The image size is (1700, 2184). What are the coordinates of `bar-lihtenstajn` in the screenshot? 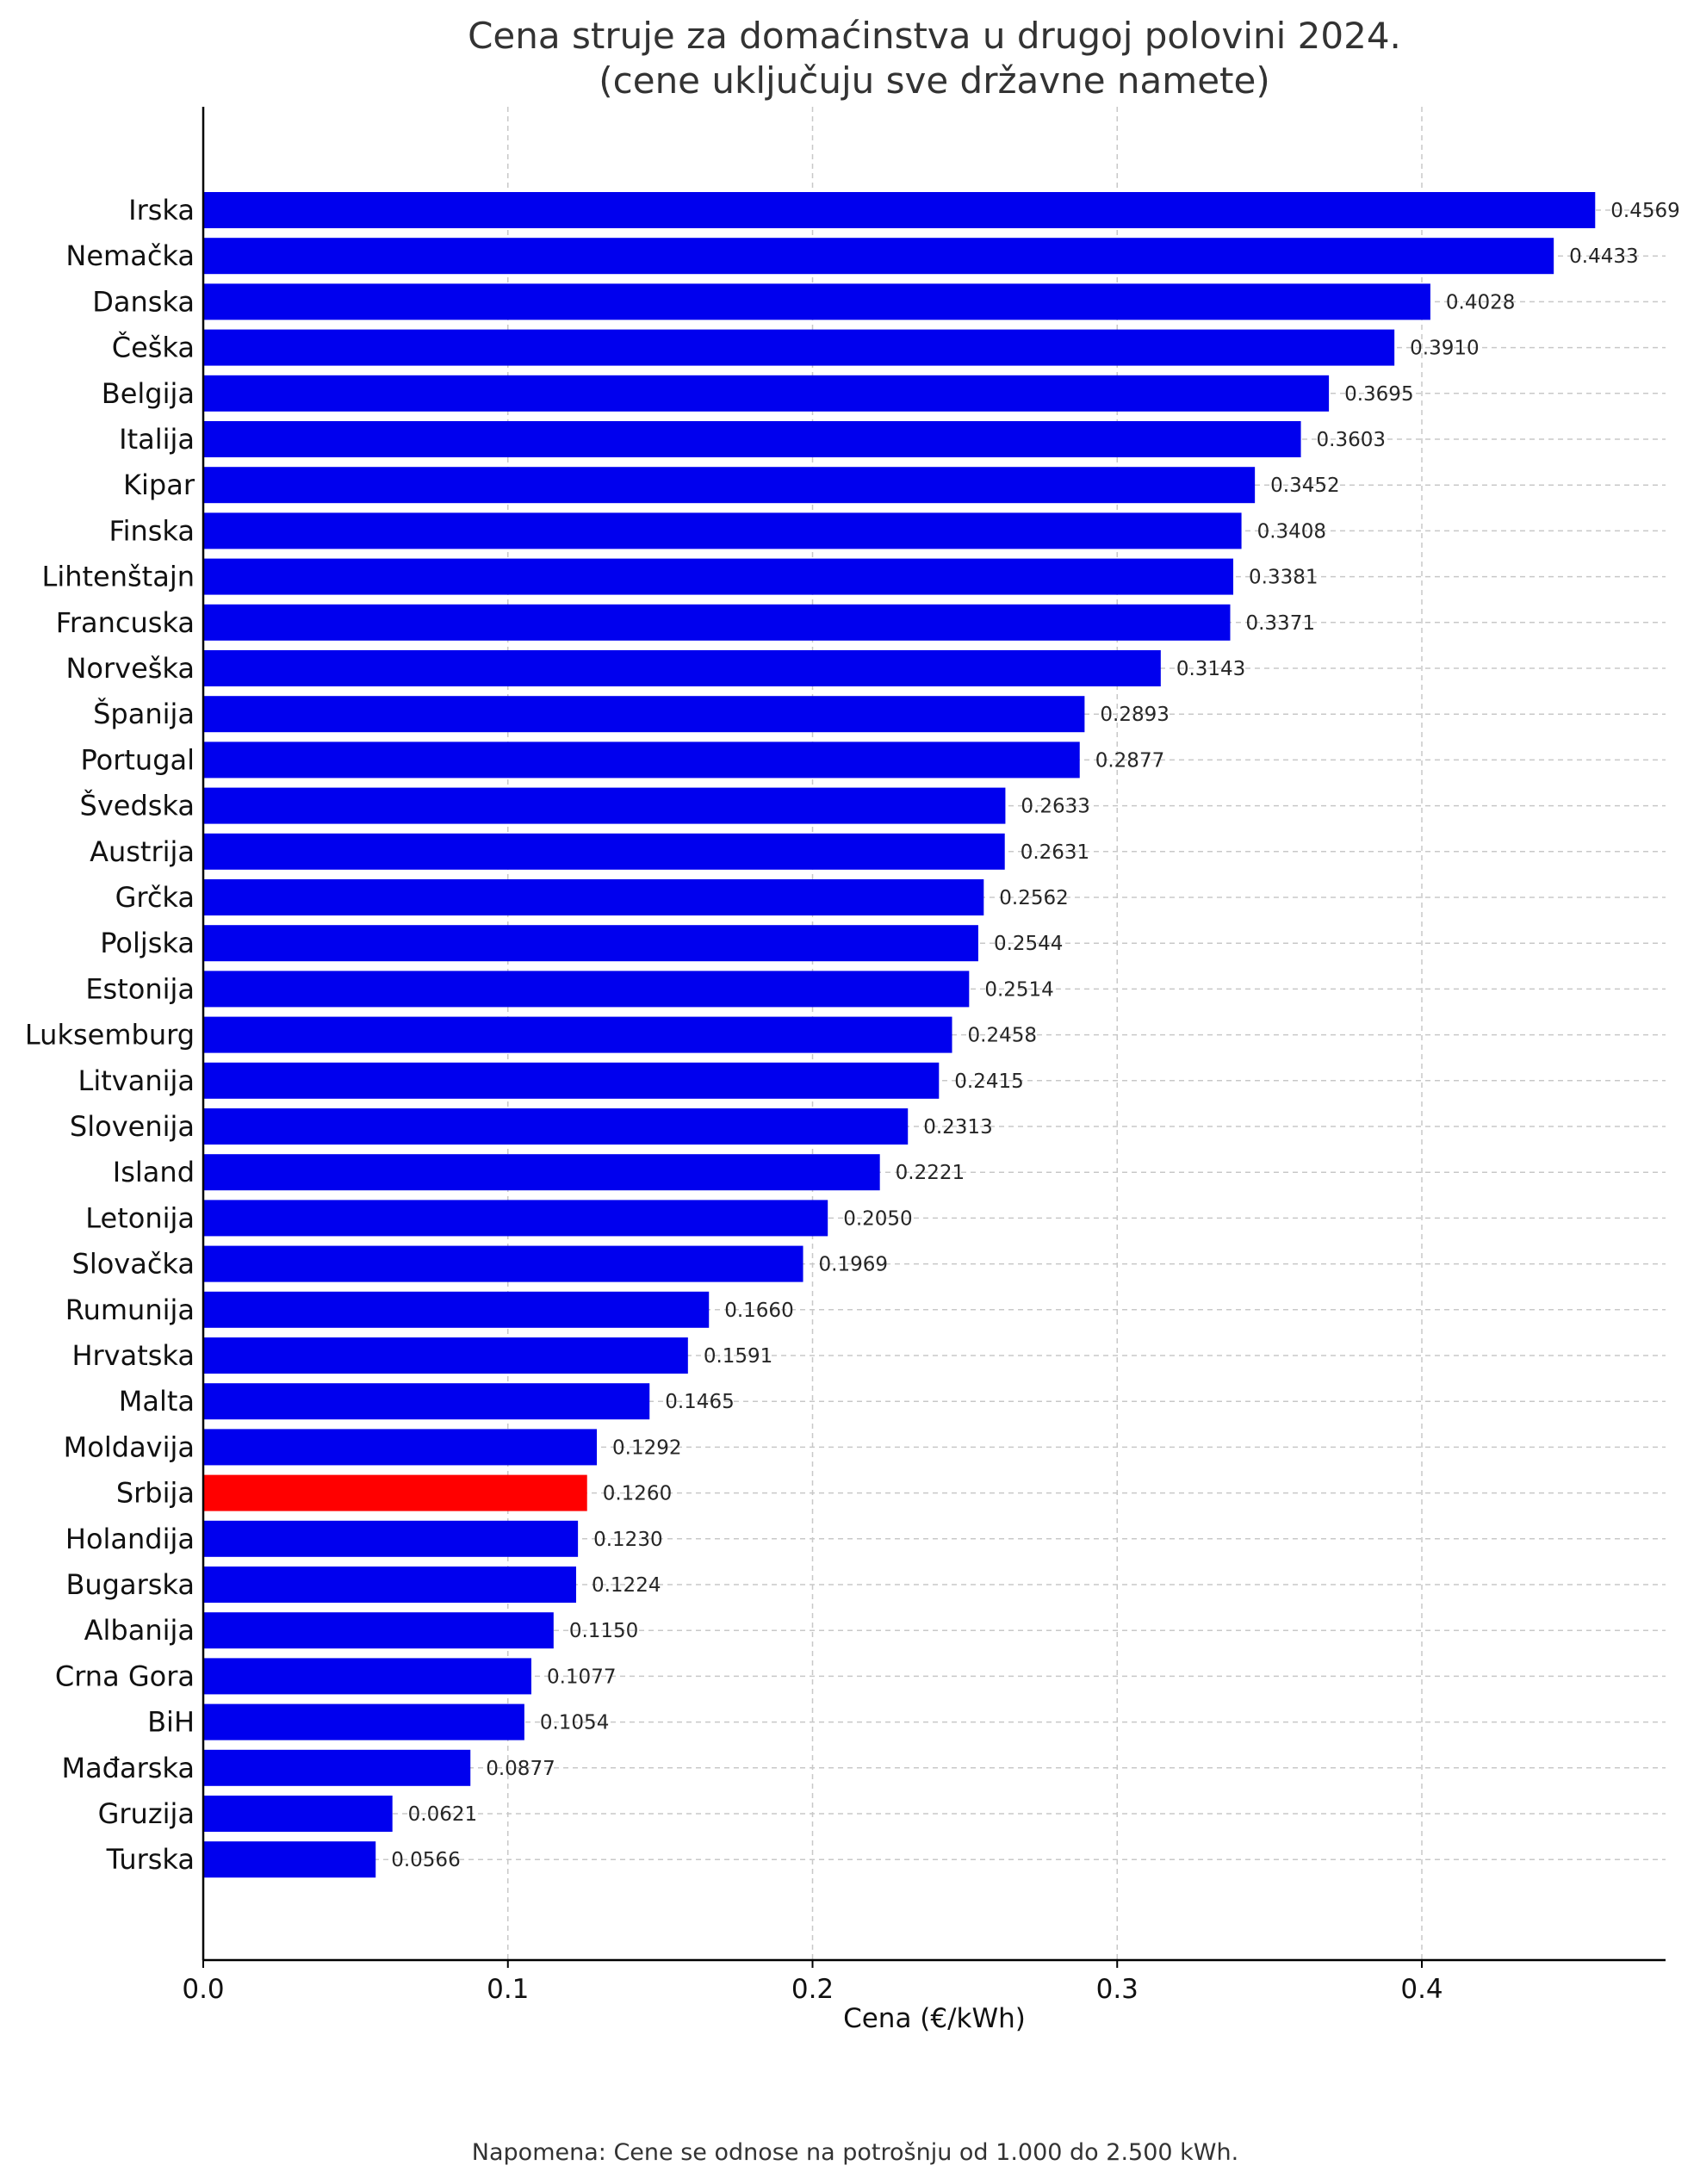 It's located at (718, 577).